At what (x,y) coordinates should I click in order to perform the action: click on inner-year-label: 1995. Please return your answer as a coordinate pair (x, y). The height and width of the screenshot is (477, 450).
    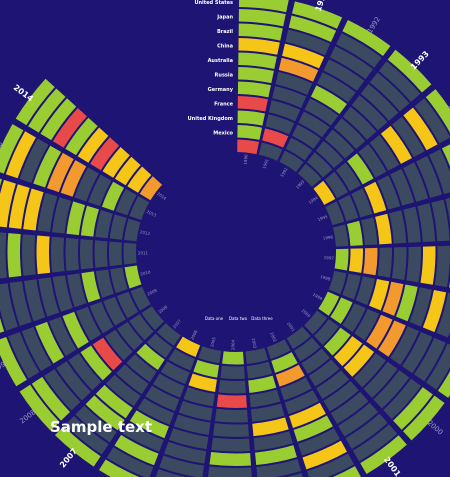
    Looking at the image, I should click on (323, 218).